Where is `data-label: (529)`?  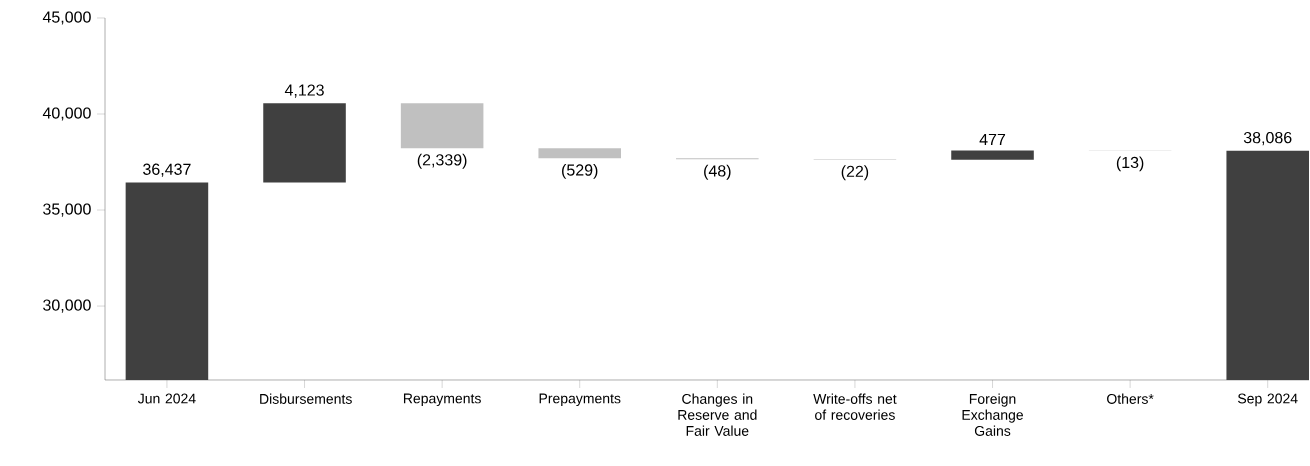 data-label: (529) is located at coordinates (580, 171).